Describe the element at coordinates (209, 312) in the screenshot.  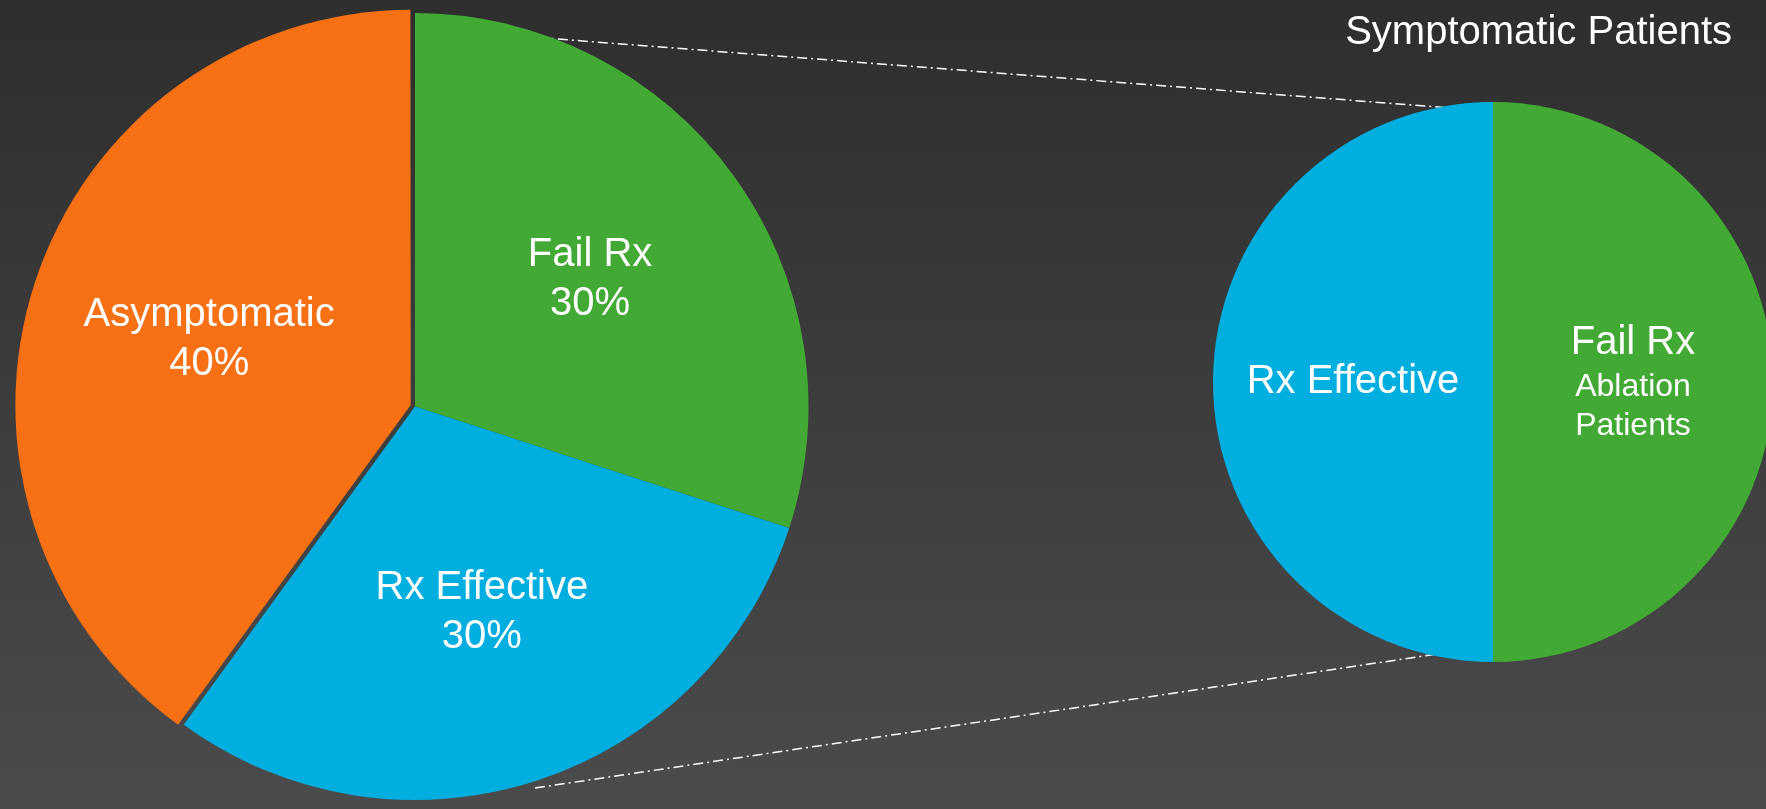
I see `slice-label: Asymptomatic` at that location.